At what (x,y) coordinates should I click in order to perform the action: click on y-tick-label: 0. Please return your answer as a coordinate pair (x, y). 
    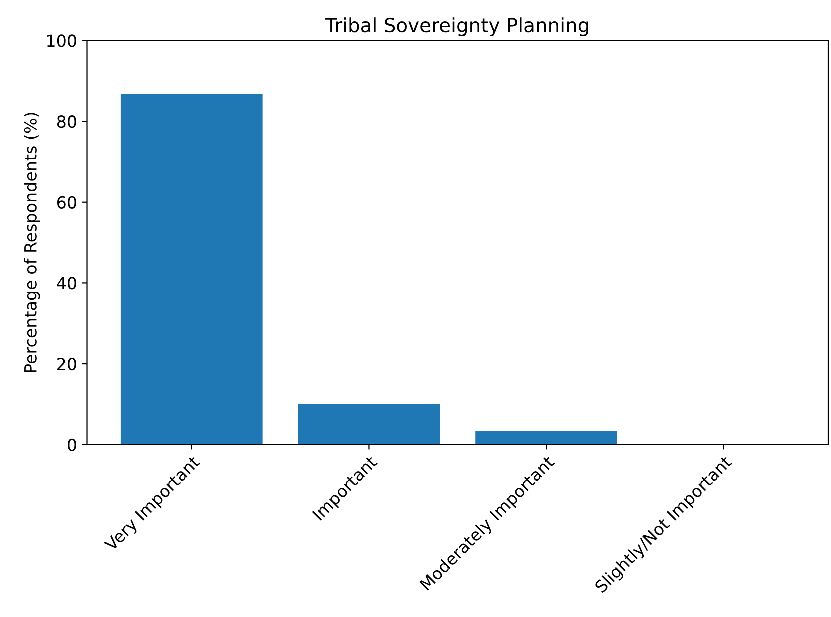
    Looking at the image, I should click on (72, 445).